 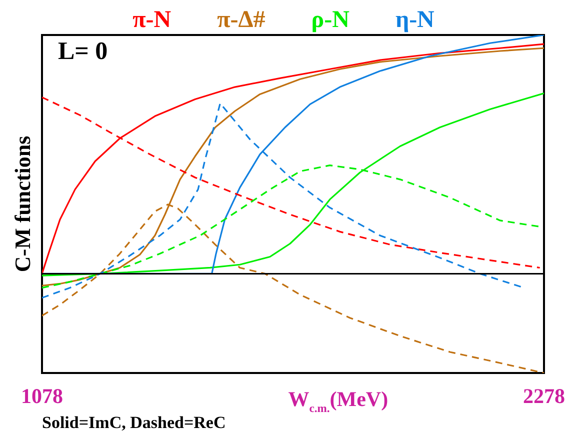 What do you see at coordinates (338, 401) in the screenshot?
I see `x-axis-title: W$_{c.m.}$(MeV)` at bounding box center [338, 401].